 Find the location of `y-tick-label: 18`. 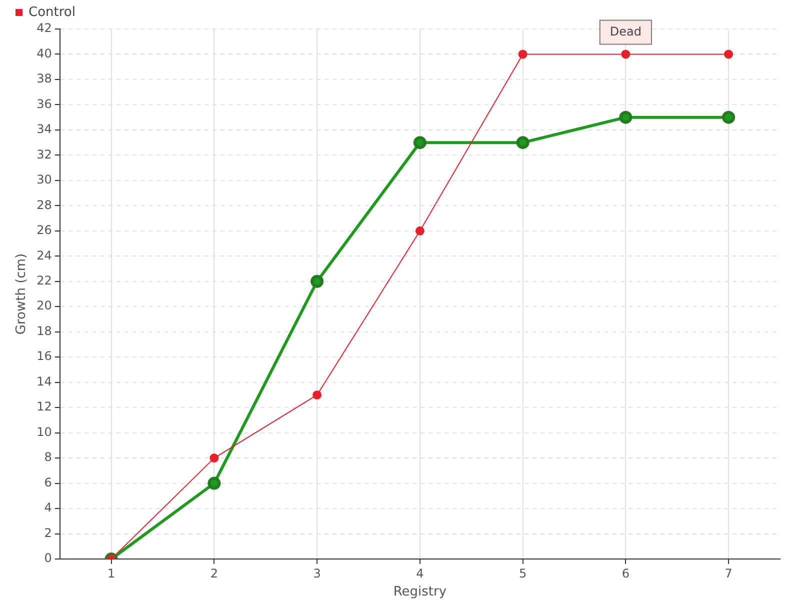

y-tick-label: 18 is located at coordinates (44, 331).